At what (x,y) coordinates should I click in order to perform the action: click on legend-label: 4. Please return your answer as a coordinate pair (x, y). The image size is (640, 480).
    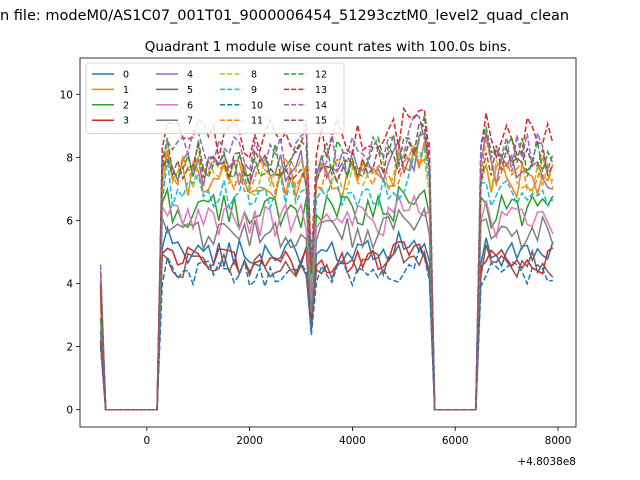
    Looking at the image, I should click on (190, 75).